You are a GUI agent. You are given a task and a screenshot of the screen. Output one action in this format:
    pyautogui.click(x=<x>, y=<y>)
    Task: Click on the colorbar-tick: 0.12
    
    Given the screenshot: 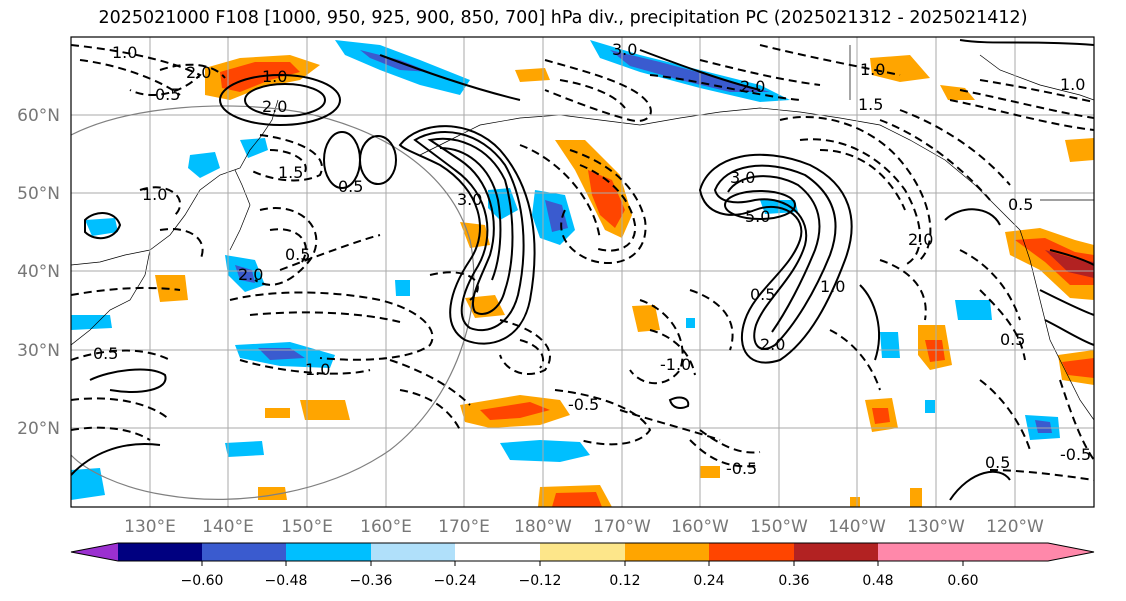 What is the action you would take?
    pyautogui.click(x=624, y=581)
    